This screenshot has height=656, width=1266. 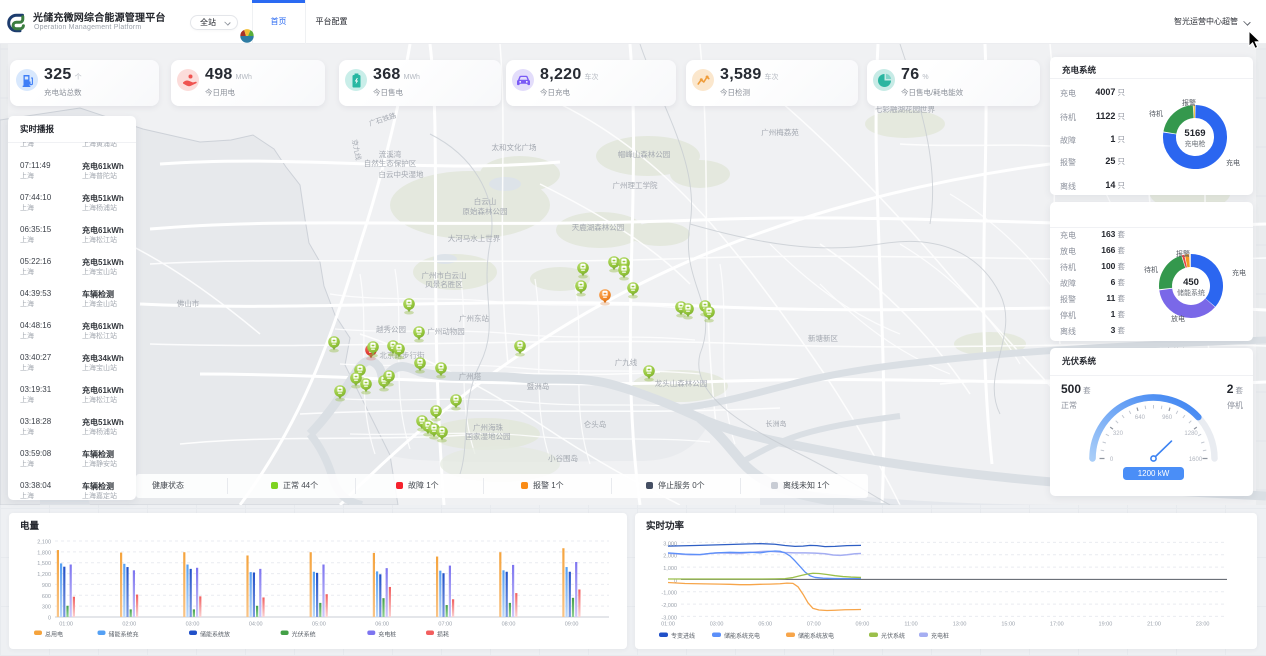 I want to click on svg-text: 2,100, so click(x=44, y=543).